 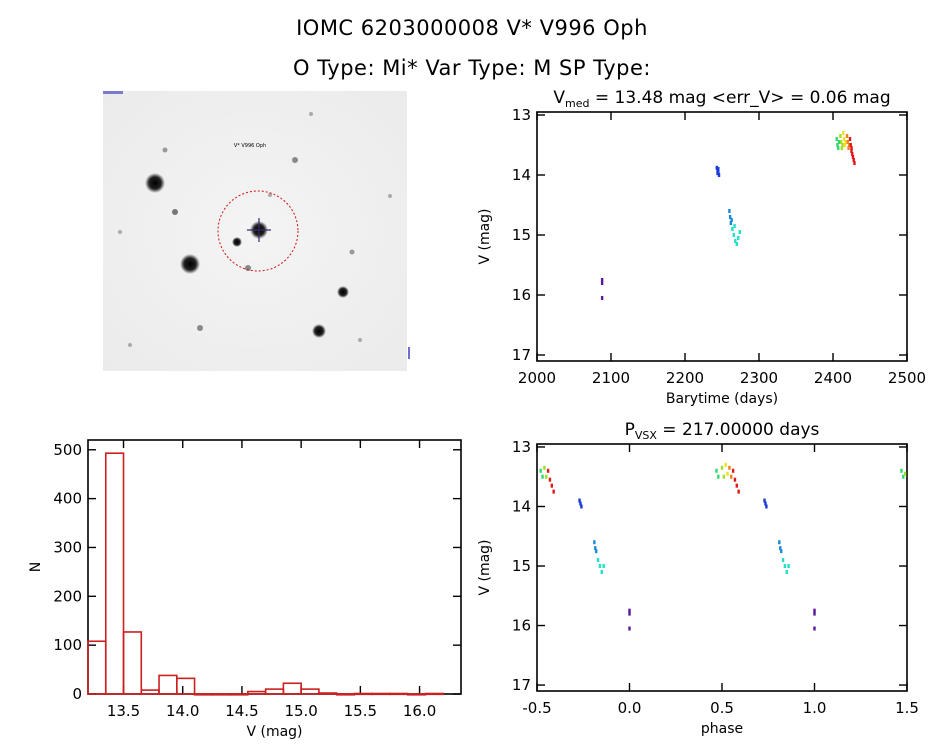 What do you see at coordinates (521, 295) in the screenshot?
I see `y-tick-label: 16` at bounding box center [521, 295].